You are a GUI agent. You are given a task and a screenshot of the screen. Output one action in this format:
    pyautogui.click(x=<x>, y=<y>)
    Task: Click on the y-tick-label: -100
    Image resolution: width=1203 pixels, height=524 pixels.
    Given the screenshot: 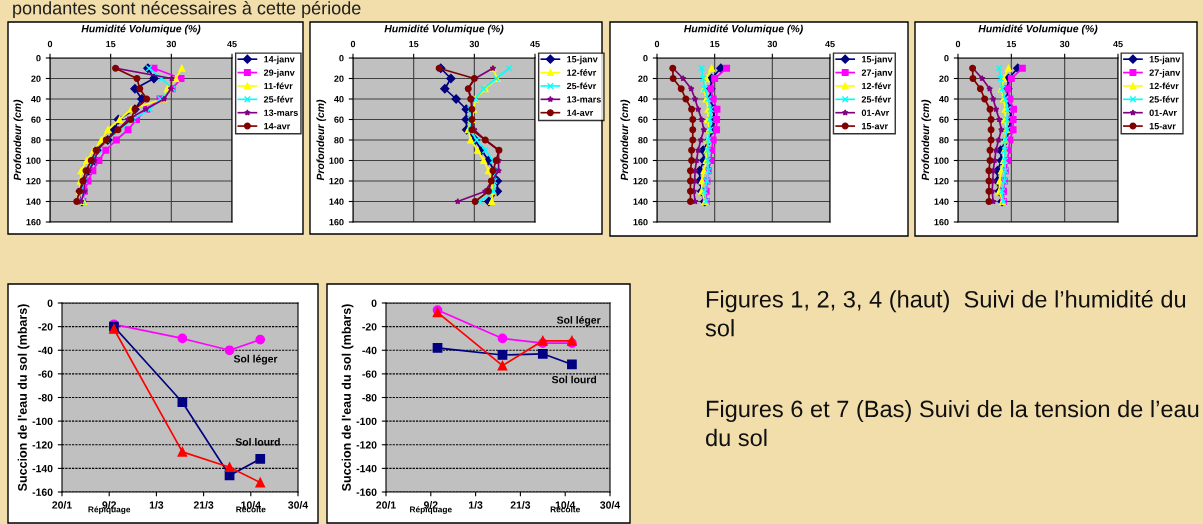 What is the action you would take?
    pyautogui.click(x=42, y=421)
    